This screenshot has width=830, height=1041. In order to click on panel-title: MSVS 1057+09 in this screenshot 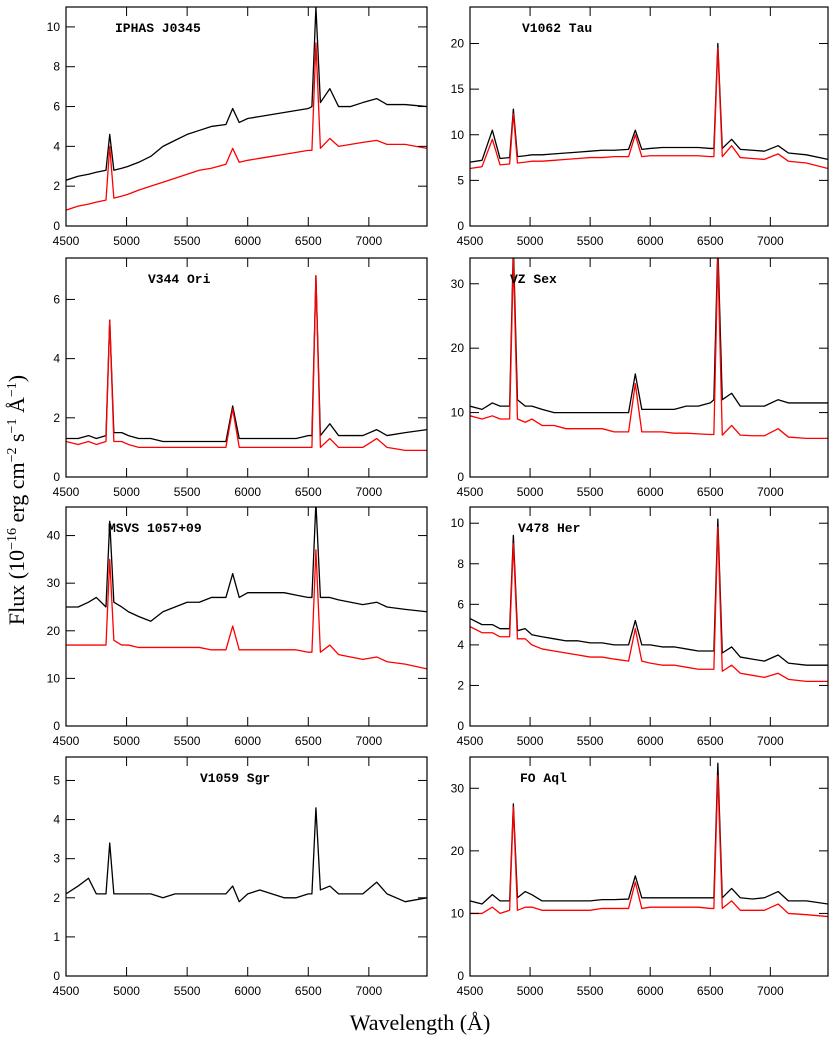, I will do `click(155, 528)`.